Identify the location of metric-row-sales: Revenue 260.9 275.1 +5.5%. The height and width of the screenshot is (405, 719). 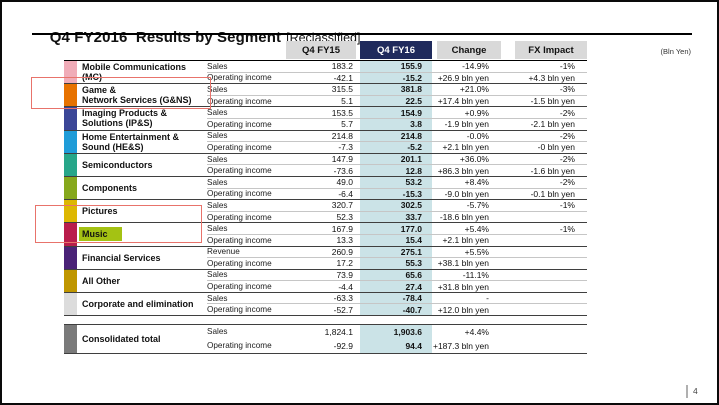
(397, 252).